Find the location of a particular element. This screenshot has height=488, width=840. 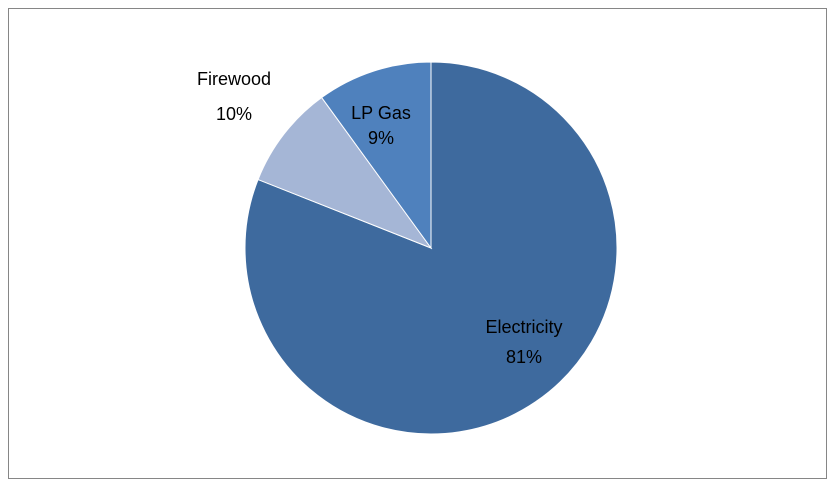

slice-label-lpgas-pct: 9% is located at coordinates (381, 138).